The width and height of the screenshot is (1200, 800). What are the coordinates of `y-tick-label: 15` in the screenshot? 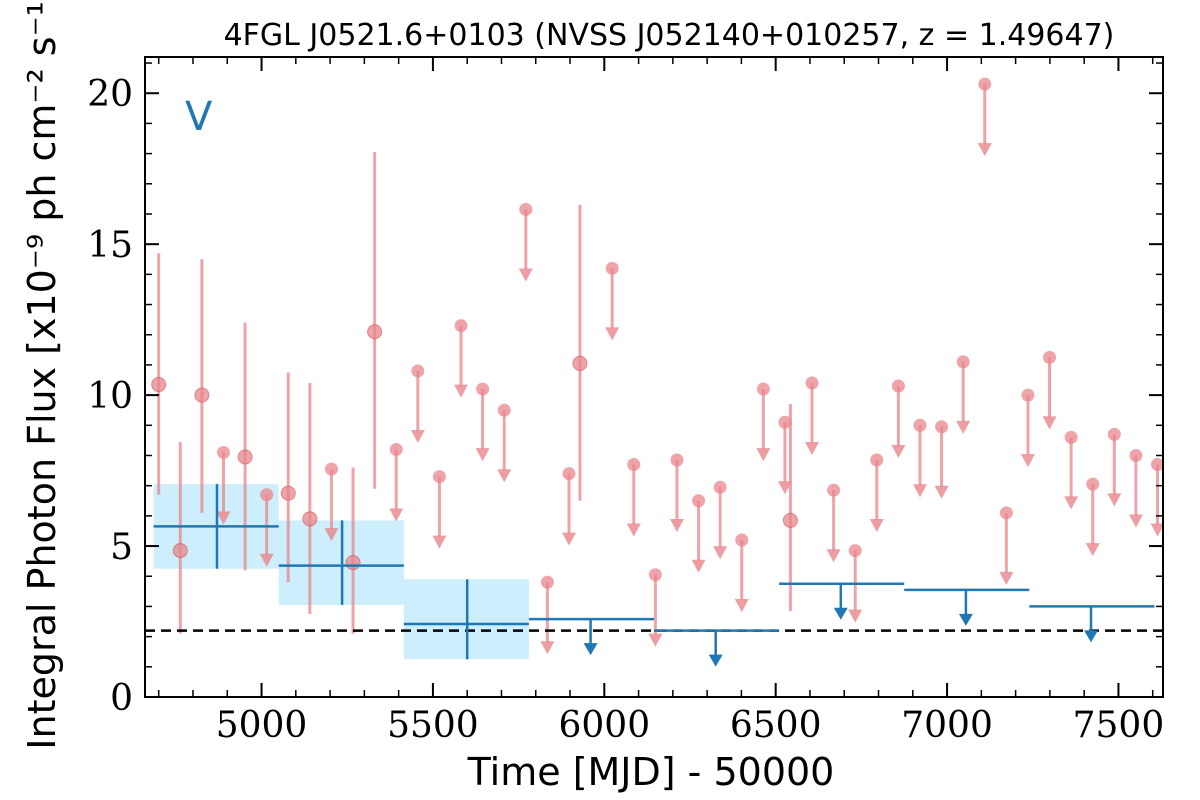 It's located at (110, 245).